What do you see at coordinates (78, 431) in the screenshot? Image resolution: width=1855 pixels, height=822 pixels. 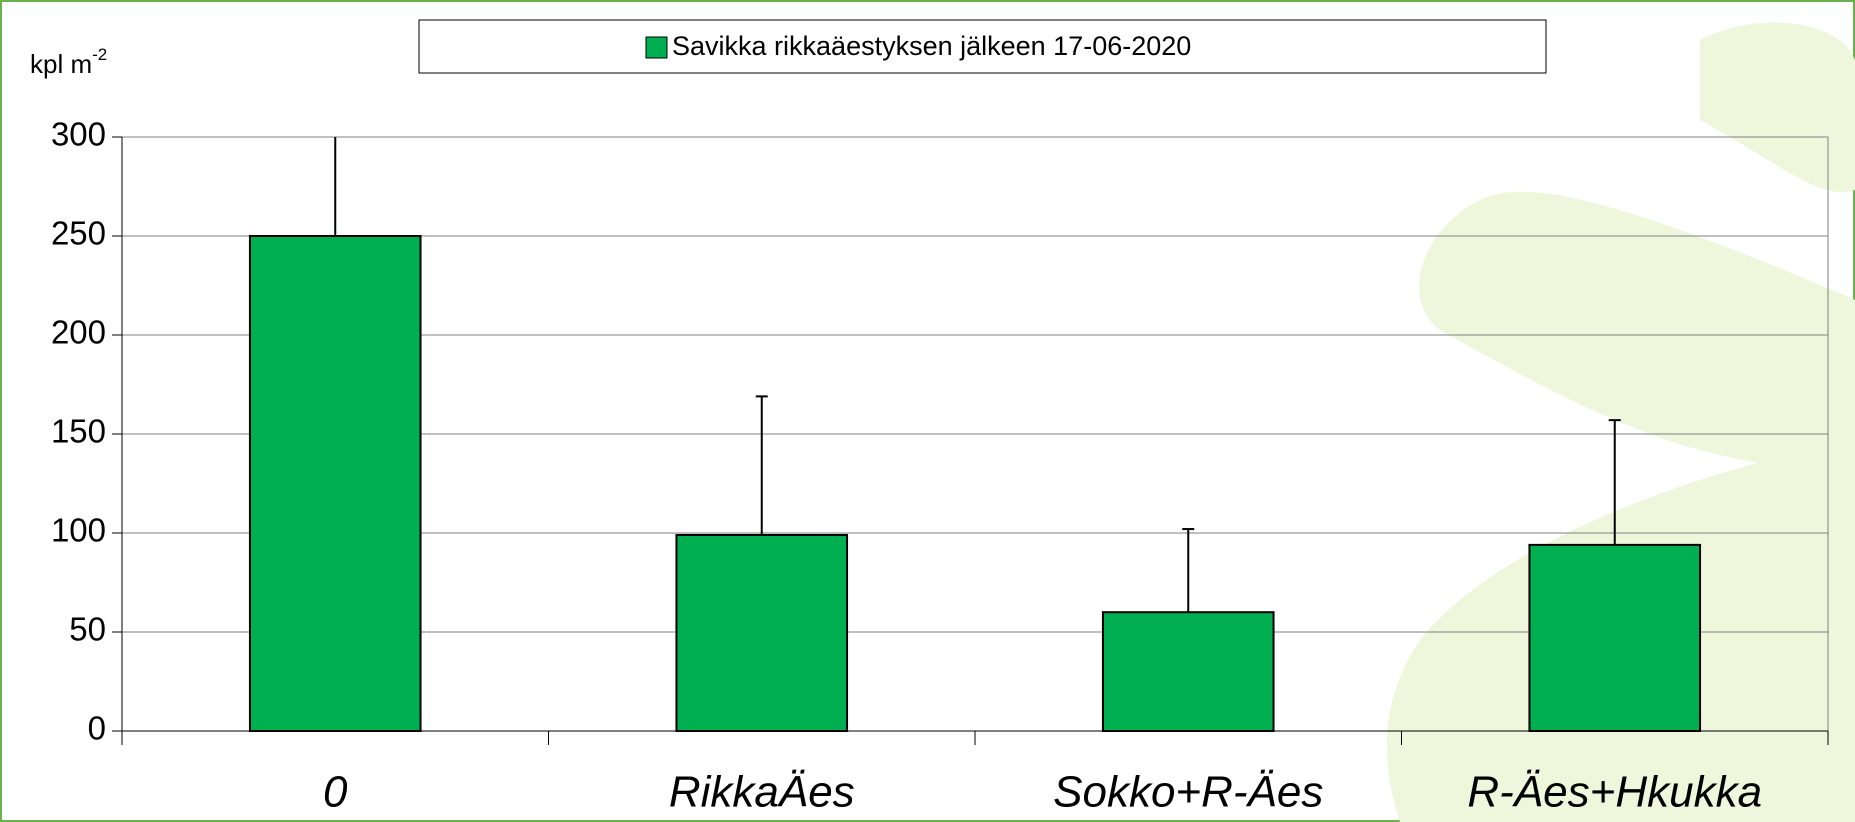 I see `y-tick-label: 150` at bounding box center [78, 431].